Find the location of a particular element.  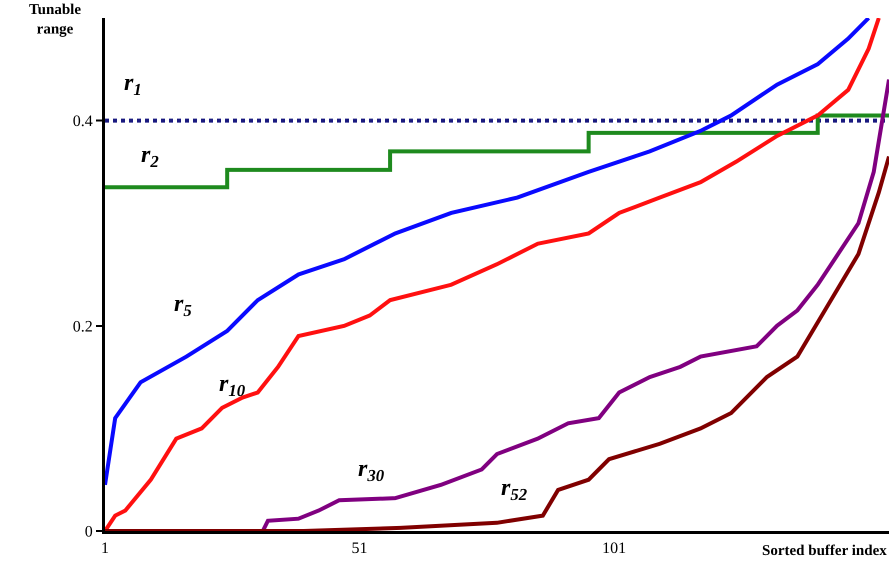

x-tick-label: 51 is located at coordinates (360, 549).